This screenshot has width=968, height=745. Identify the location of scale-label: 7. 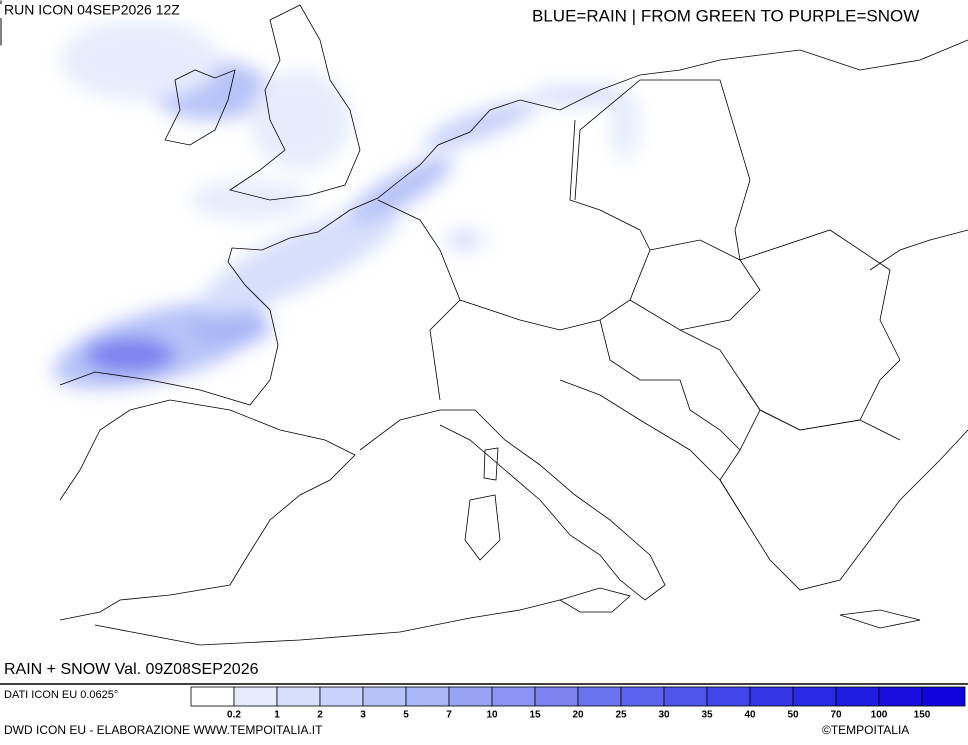
(449, 715).